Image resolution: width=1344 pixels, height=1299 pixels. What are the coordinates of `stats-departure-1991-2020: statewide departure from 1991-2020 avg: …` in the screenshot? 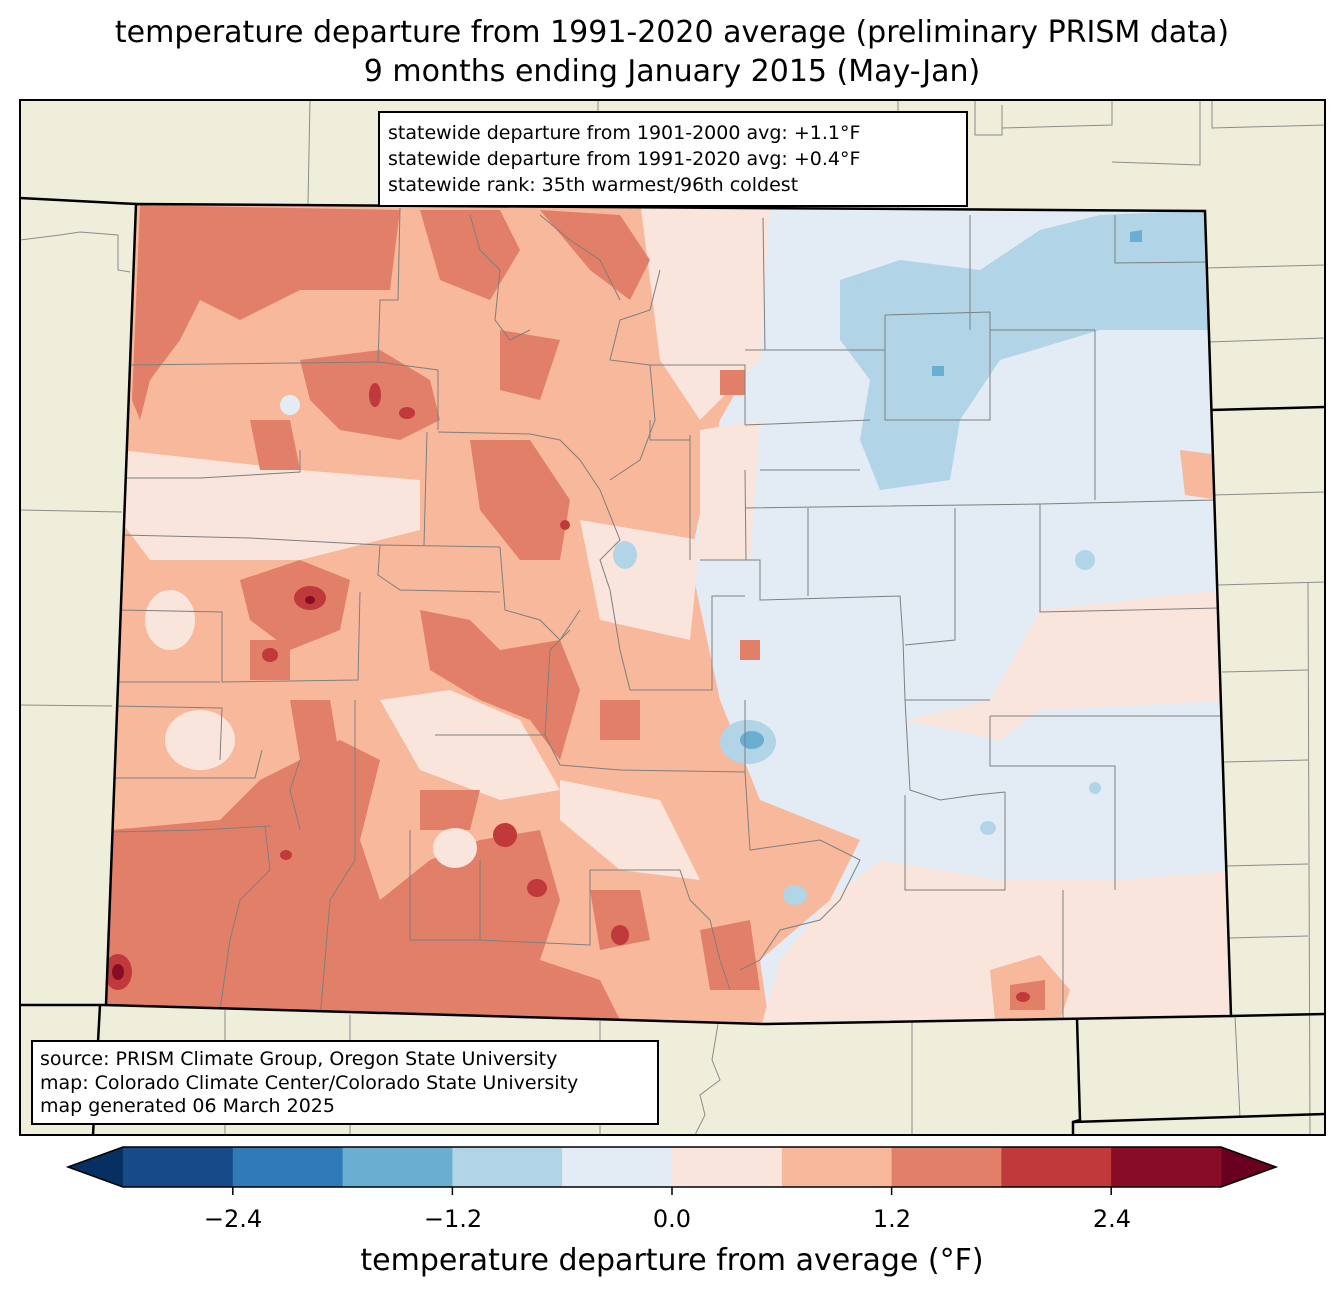 It's located at (624, 159).